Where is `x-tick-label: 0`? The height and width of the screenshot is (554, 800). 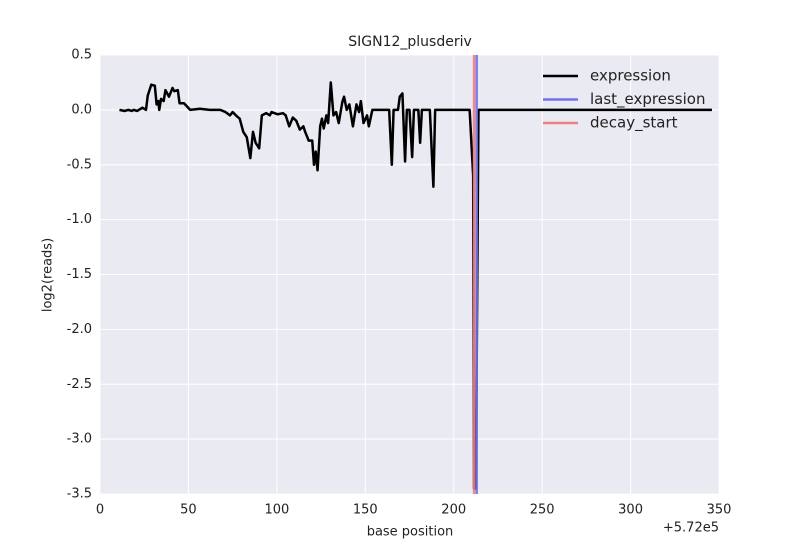
x-tick-label: 0 is located at coordinates (100, 510).